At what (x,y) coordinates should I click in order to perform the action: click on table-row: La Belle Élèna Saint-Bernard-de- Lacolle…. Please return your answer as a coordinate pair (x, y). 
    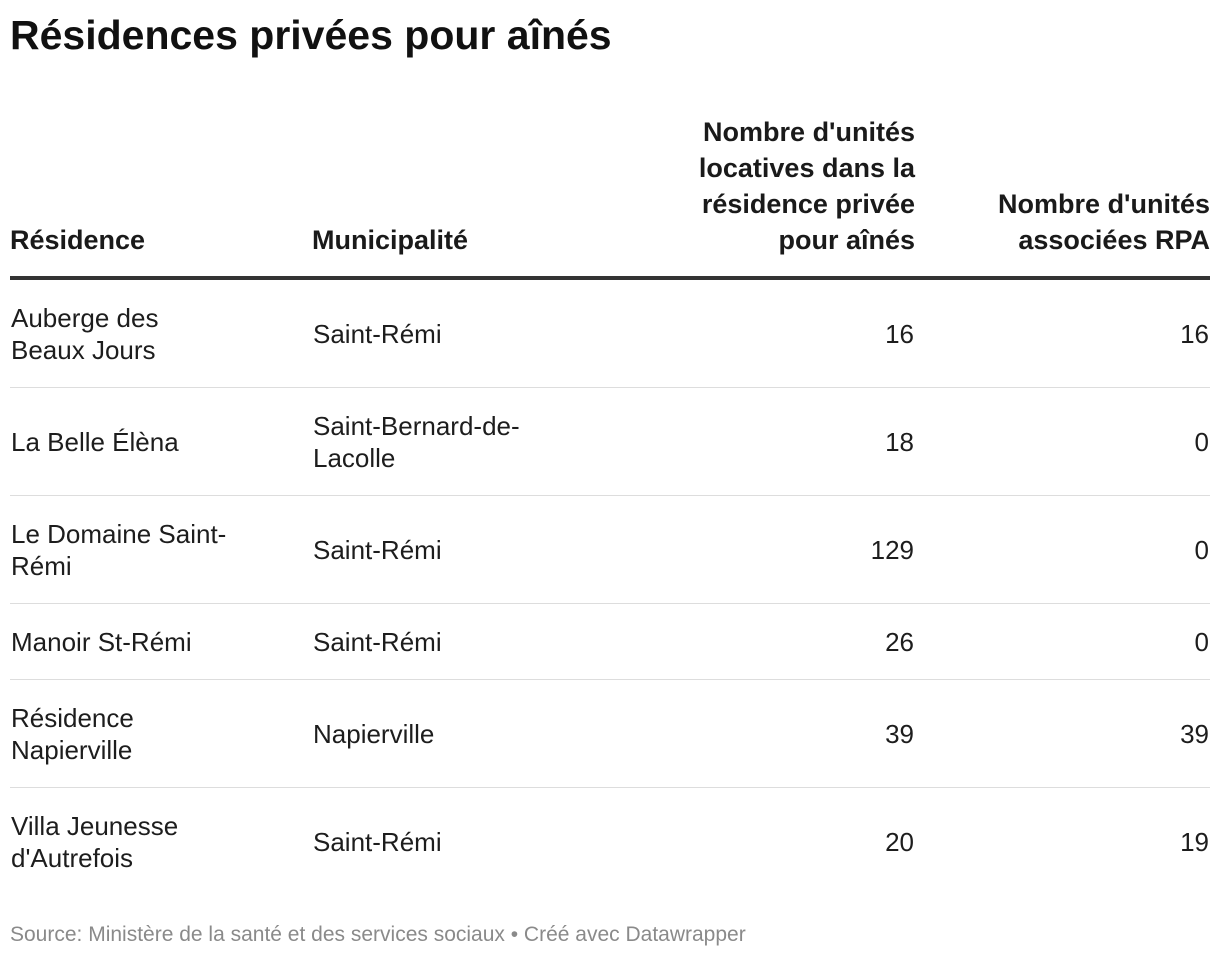
    Looking at the image, I should click on (610, 441).